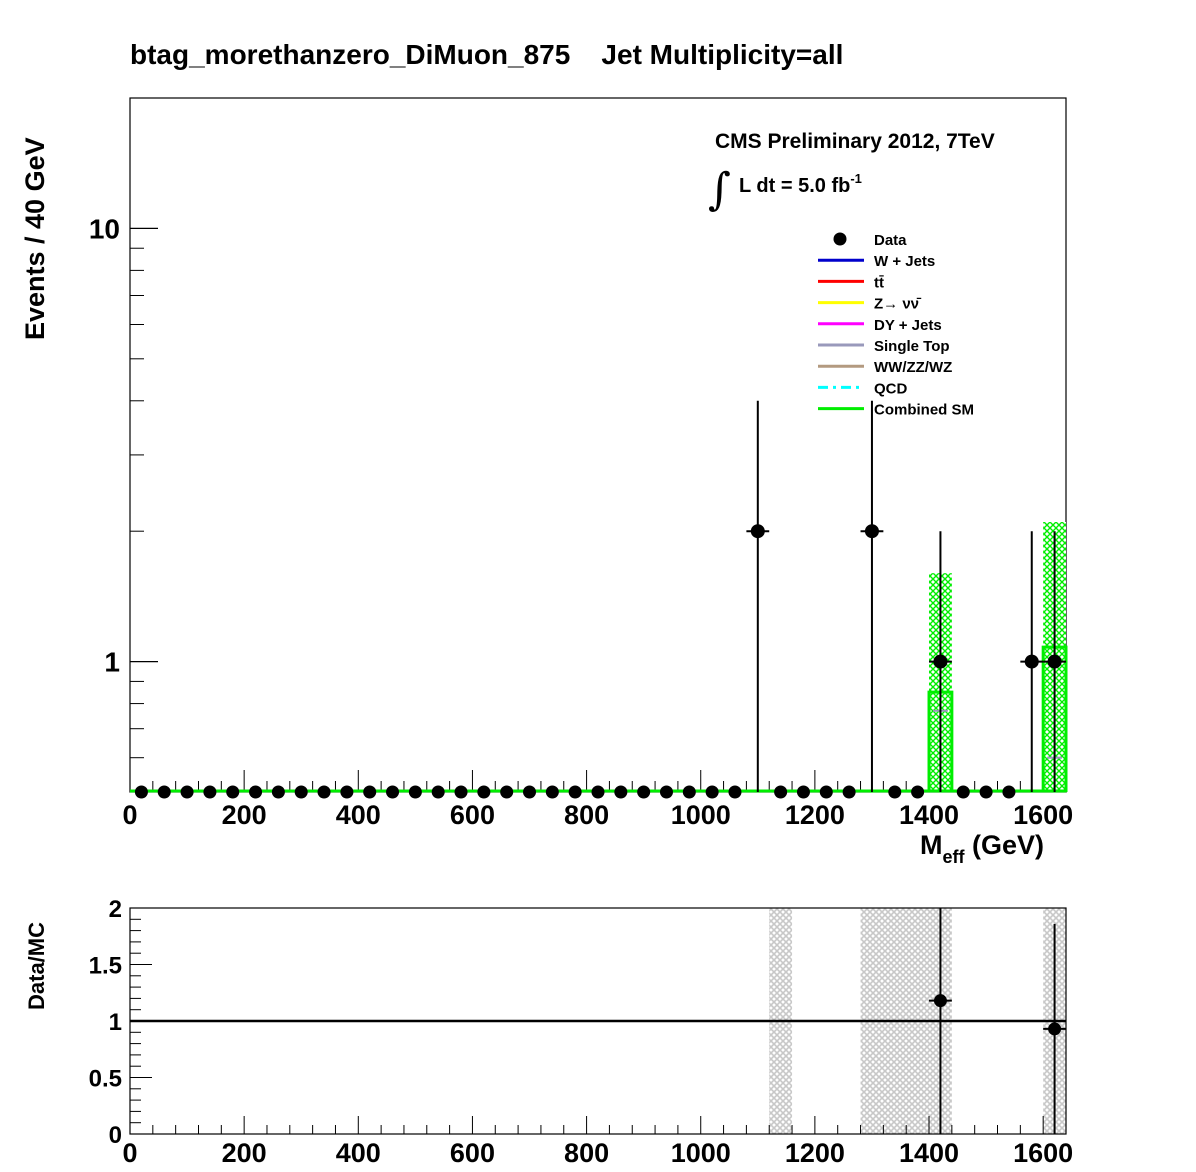  Describe the element at coordinates (701, 815) in the screenshot. I see `x-tick-label: 1000` at that location.